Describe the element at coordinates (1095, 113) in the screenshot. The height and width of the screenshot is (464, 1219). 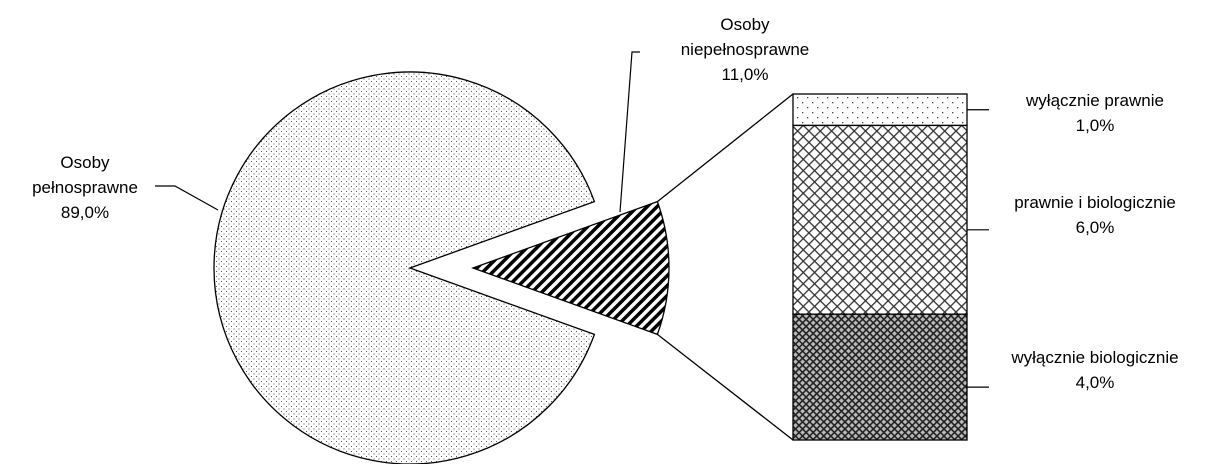
I see `bar-label: wyłącznie prawnie 1,0%` at that location.